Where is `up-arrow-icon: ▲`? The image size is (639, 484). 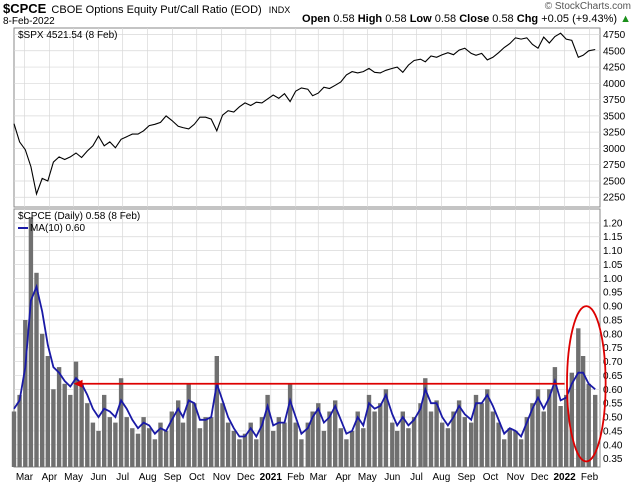 up-arrow-icon: ▲ is located at coordinates (625, 19).